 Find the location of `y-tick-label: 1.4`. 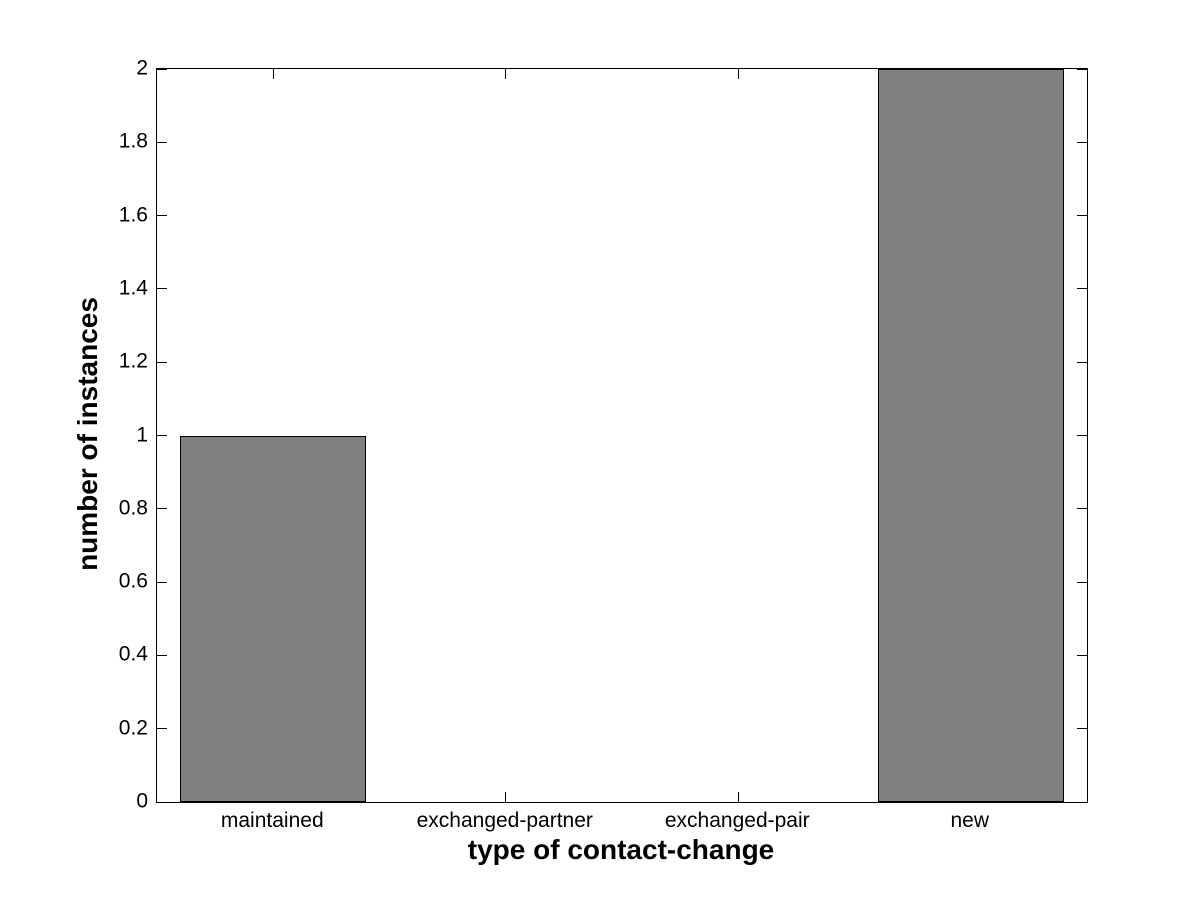

y-tick-label: 1.4 is located at coordinates (133, 288).